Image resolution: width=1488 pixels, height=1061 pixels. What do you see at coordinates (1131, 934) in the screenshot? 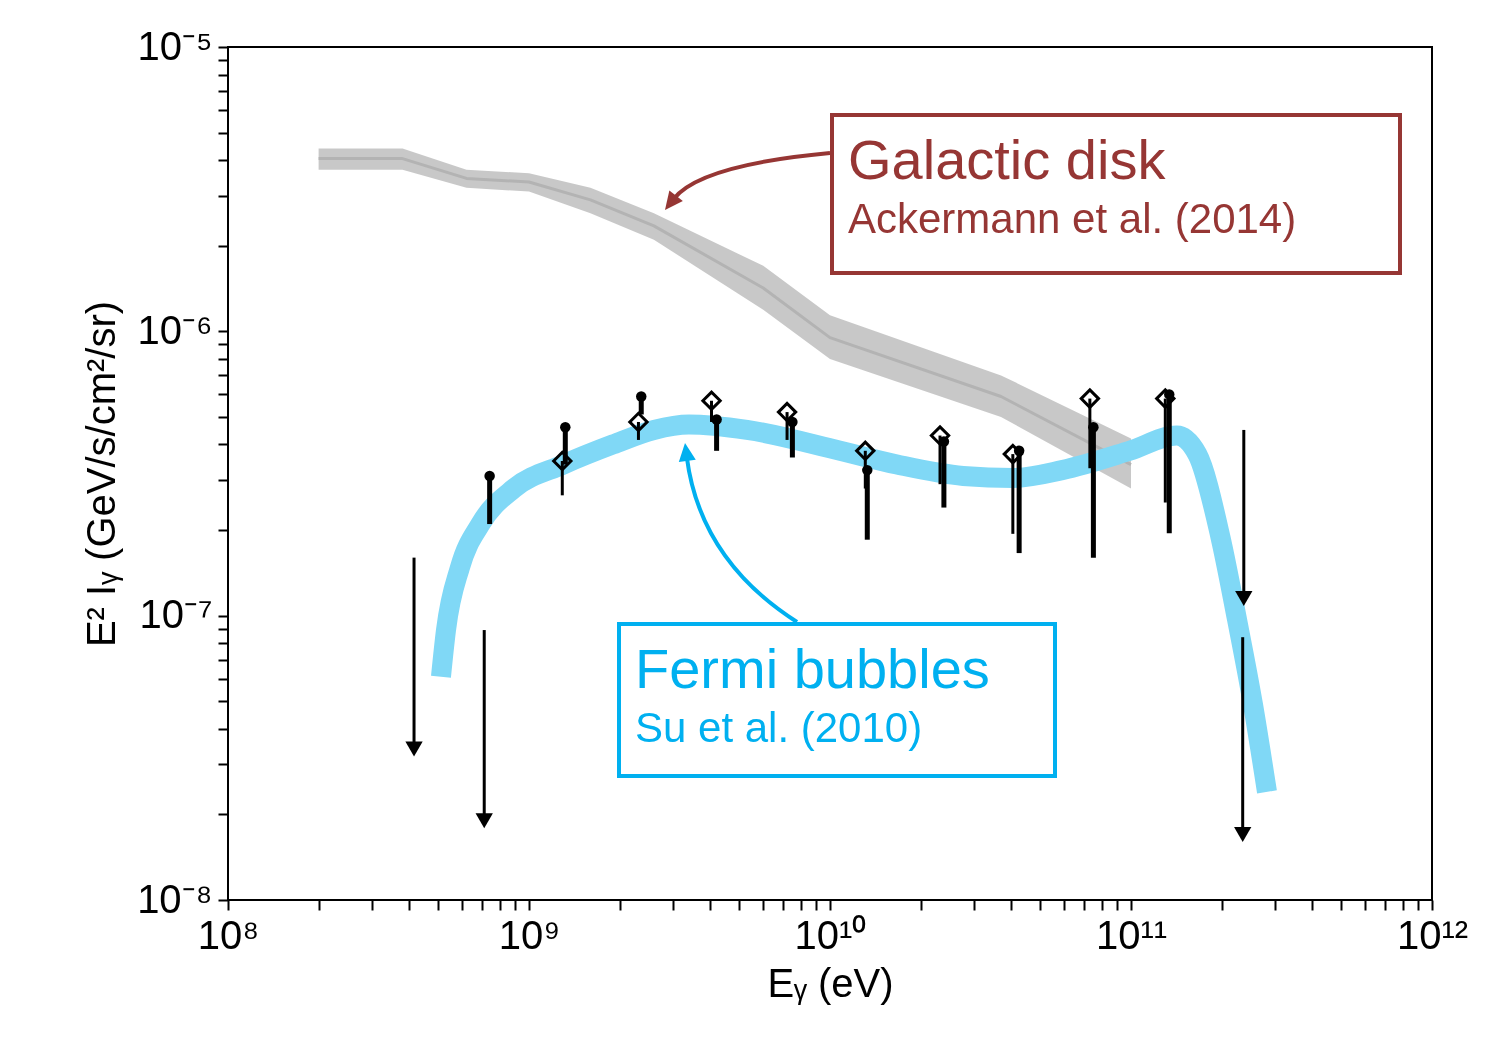
I see `x-tick-label: 10¹¹` at bounding box center [1131, 934].